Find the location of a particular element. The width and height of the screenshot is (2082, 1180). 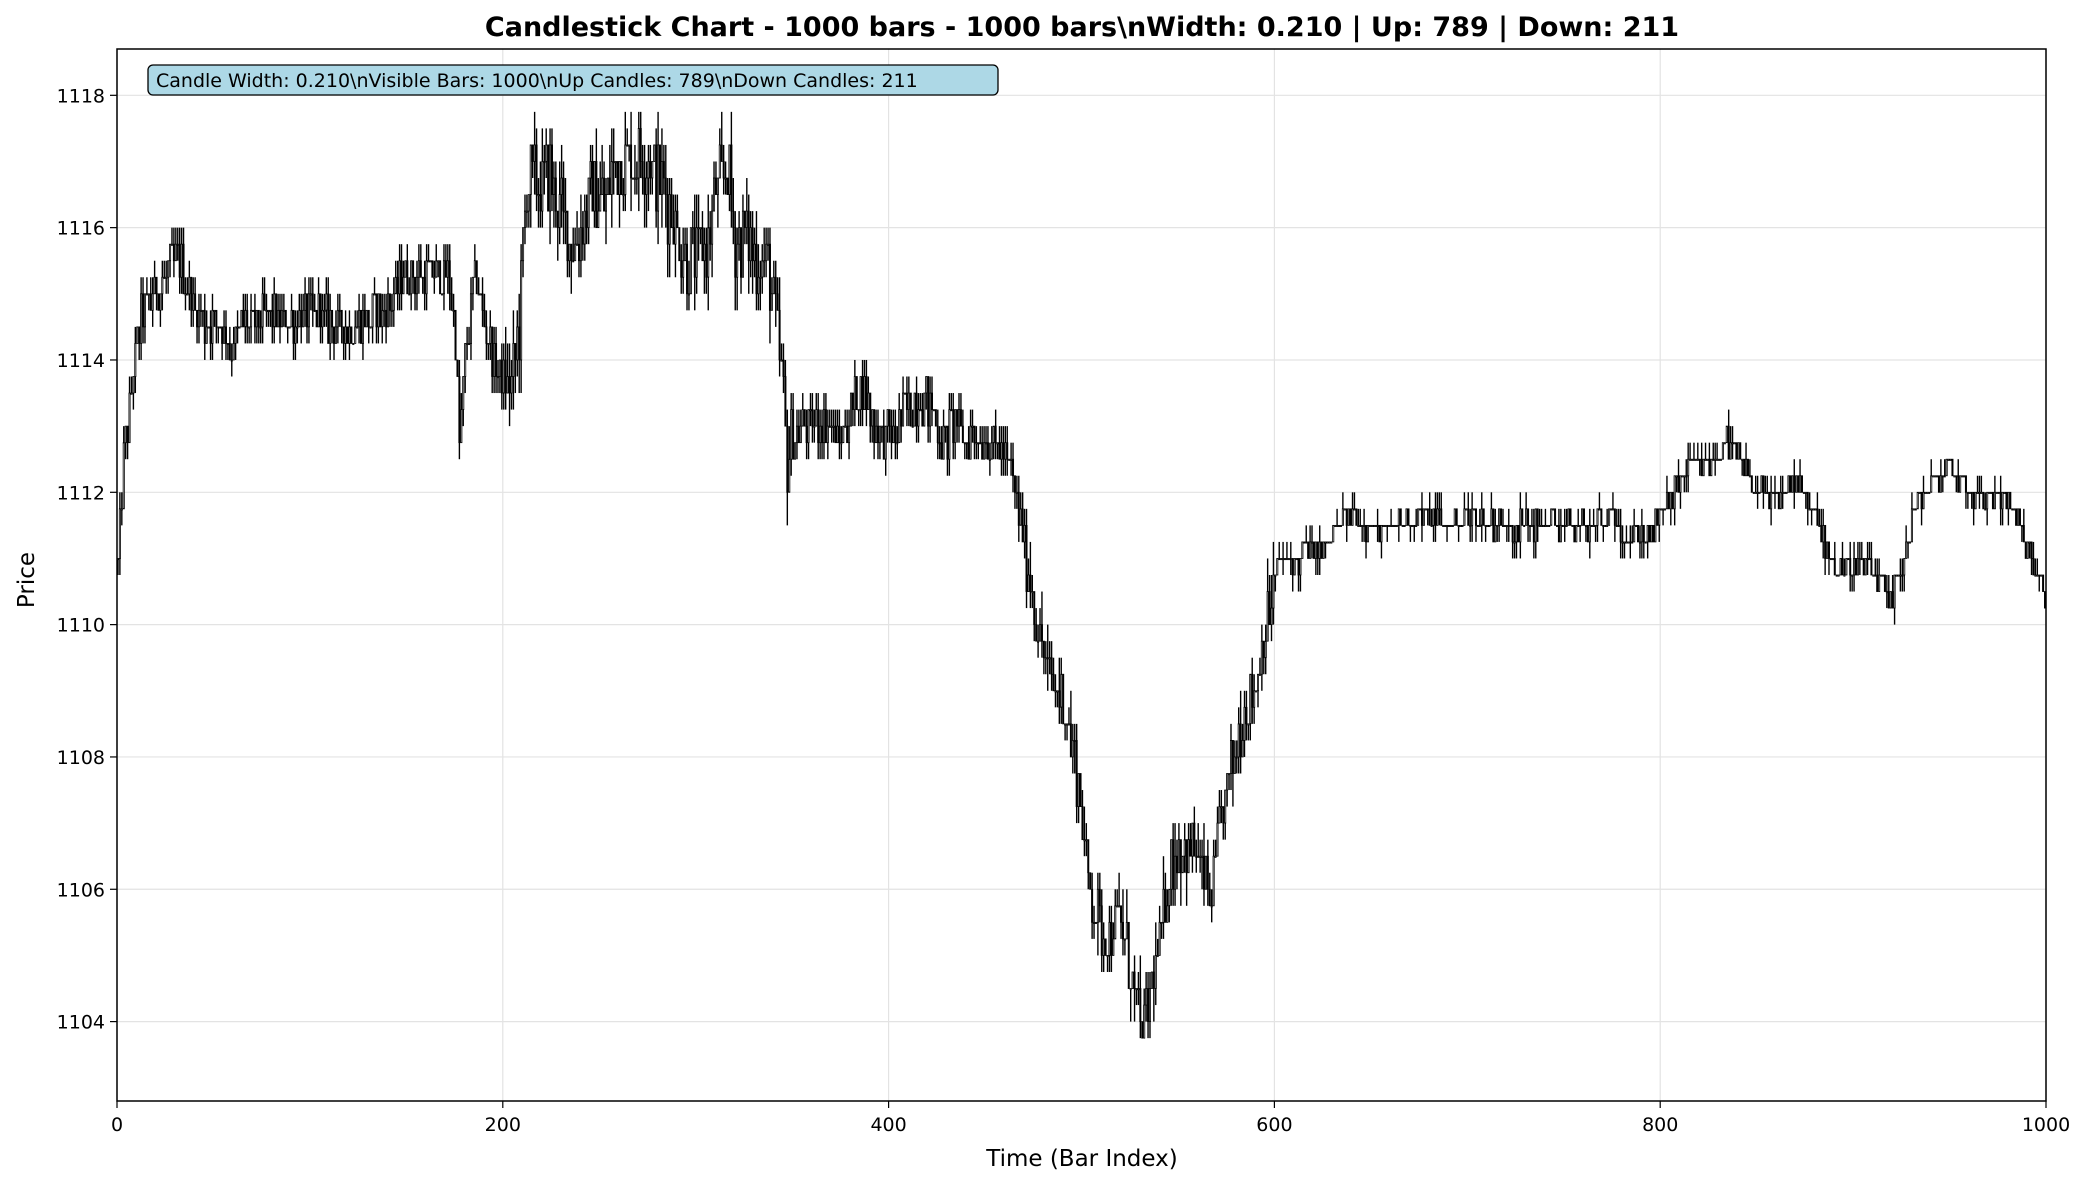

x-tick-label: 800 is located at coordinates (1660, 1125).